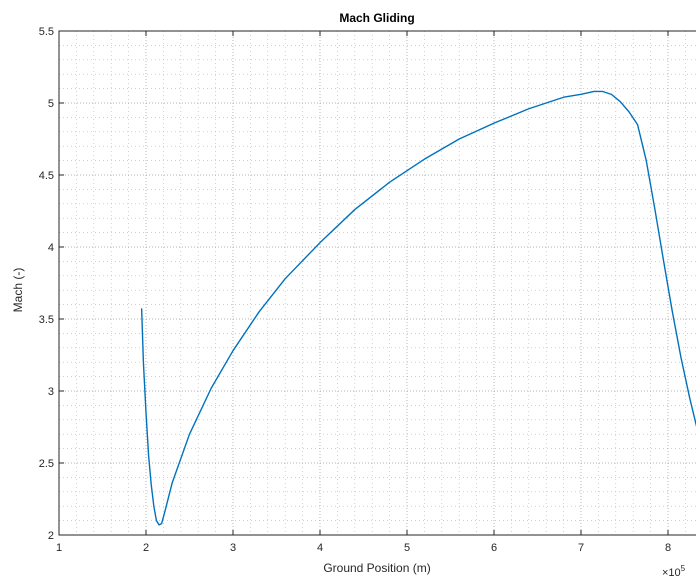  What do you see at coordinates (581, 548) in the screenshot?
I see `x-tick-label: 7` at bounding box center [581, 548].